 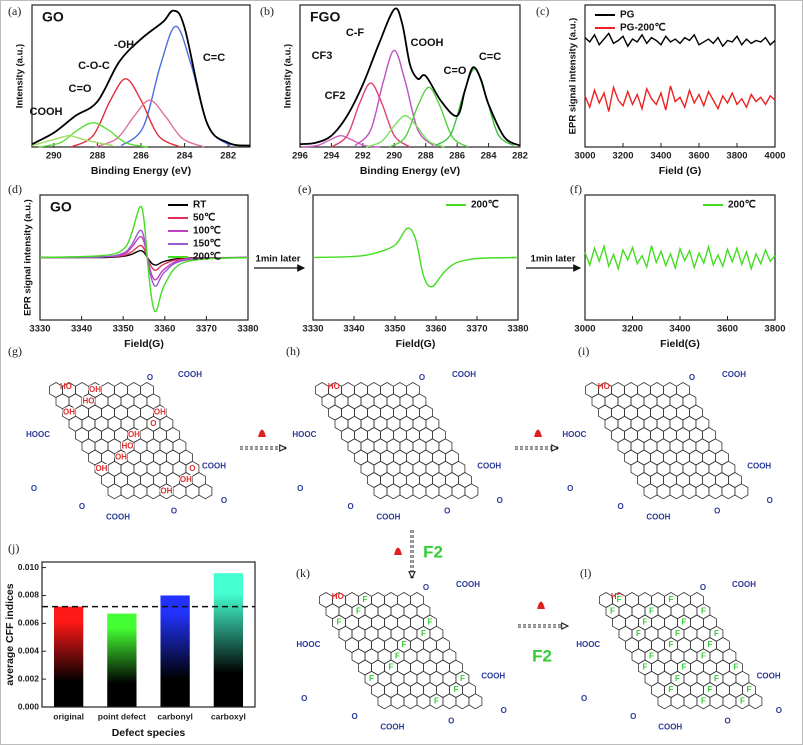 I want to click on x-tick-label: 3340, so click(x=353, y=329).